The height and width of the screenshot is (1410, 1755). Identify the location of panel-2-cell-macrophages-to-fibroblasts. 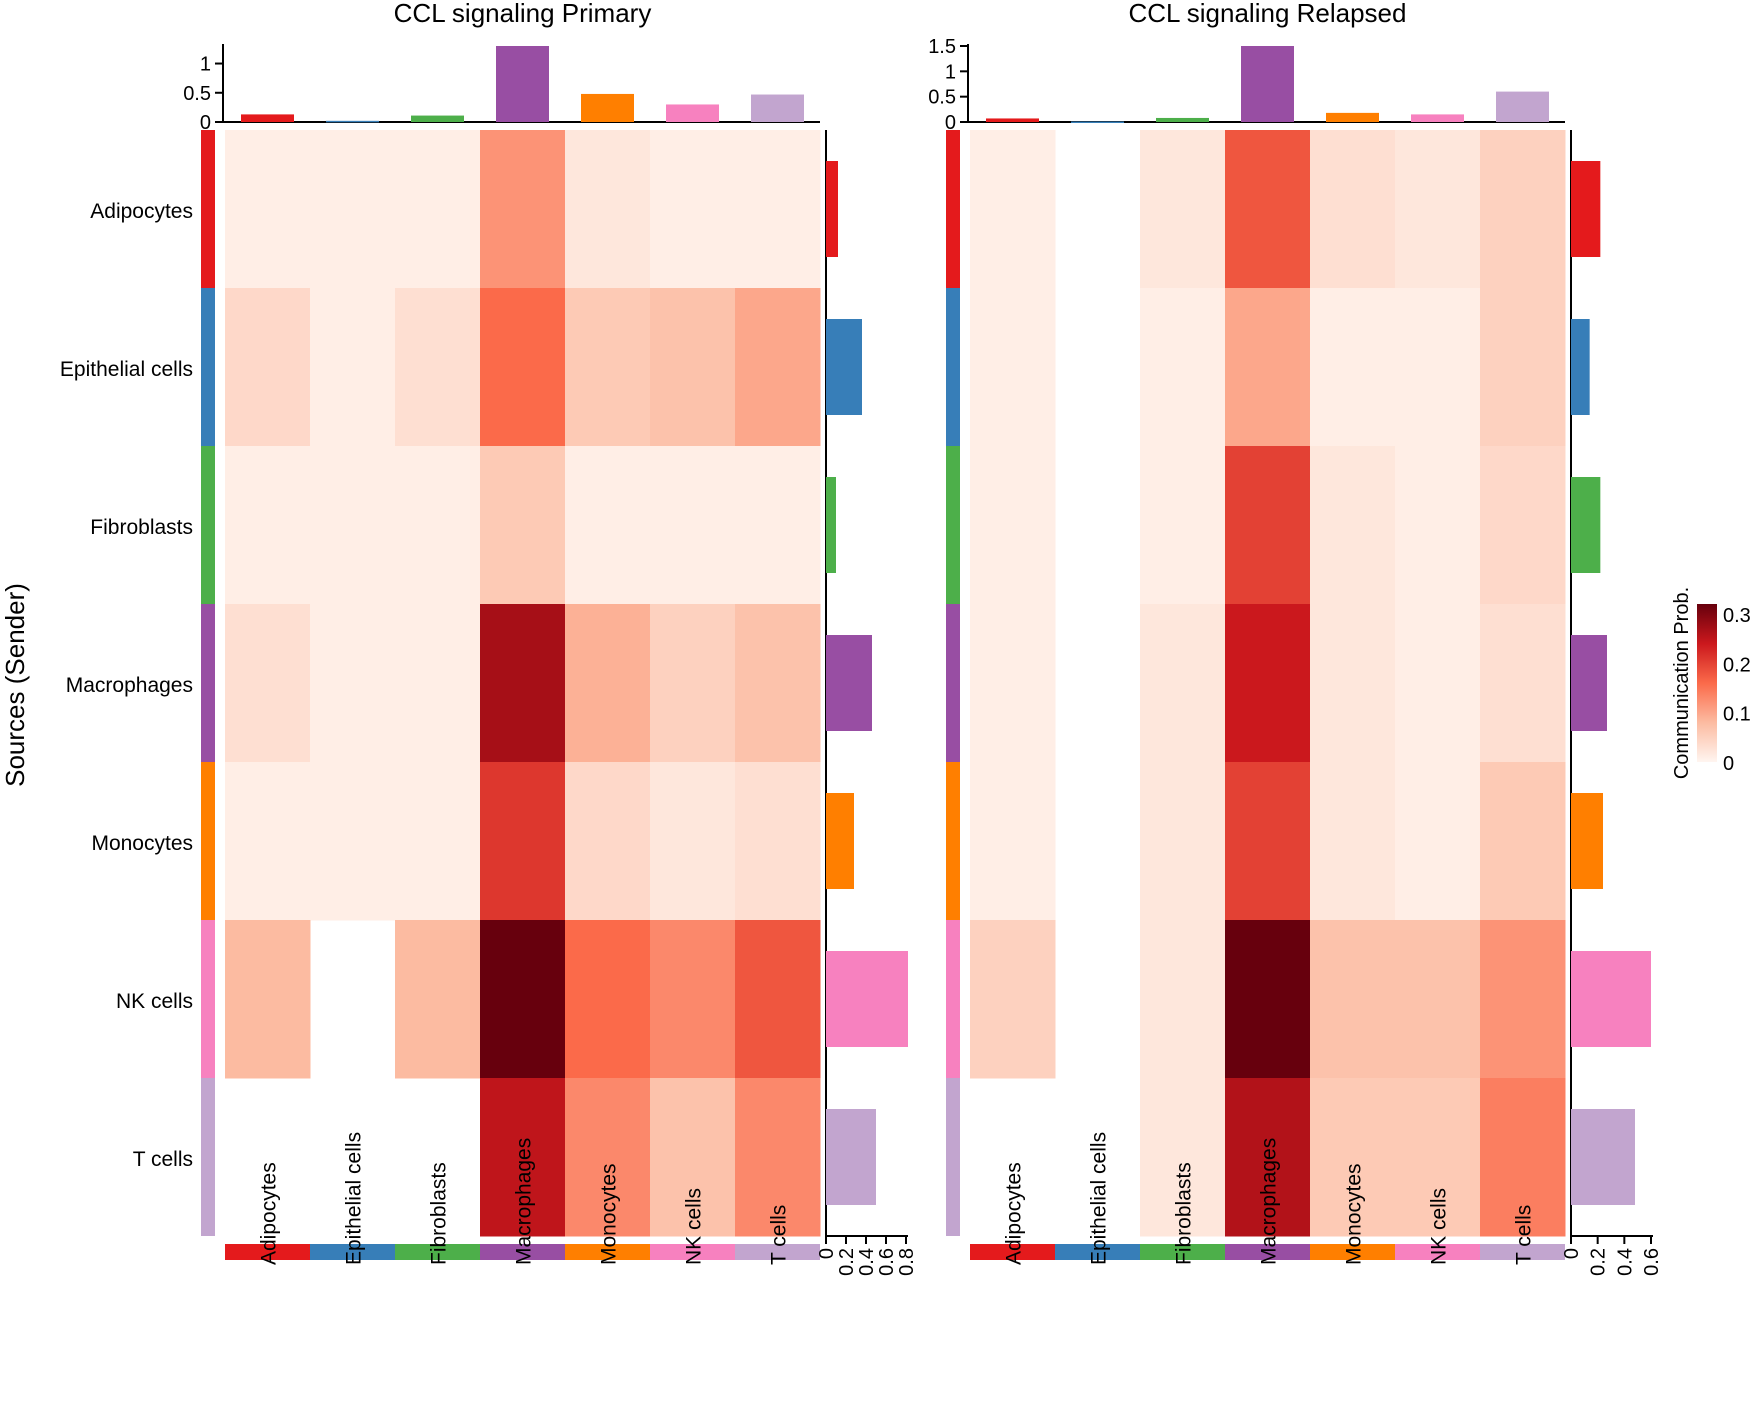
(1183, 683).